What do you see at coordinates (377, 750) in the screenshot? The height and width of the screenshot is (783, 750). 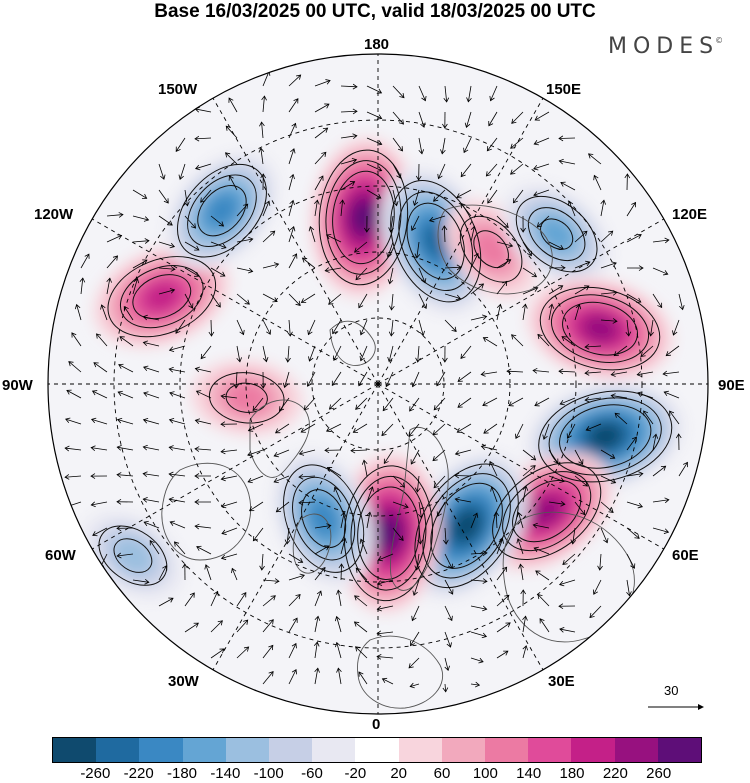 I see `colorbar` at bounding box center [377, 750].